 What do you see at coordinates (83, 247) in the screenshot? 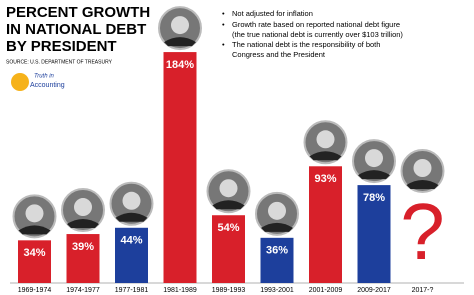
I see `value-label: 39%` at bounding box center [83, 247].